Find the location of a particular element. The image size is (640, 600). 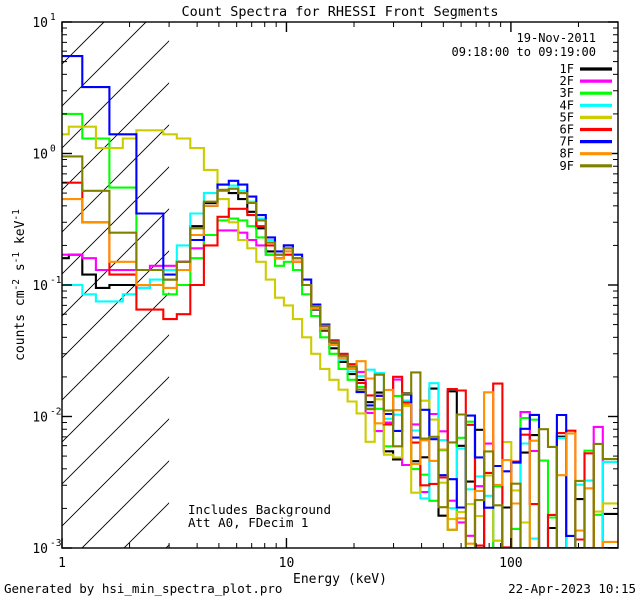

observation-interval: 09:18:00 to 09:19:00 is located at coordinates (524, 52).